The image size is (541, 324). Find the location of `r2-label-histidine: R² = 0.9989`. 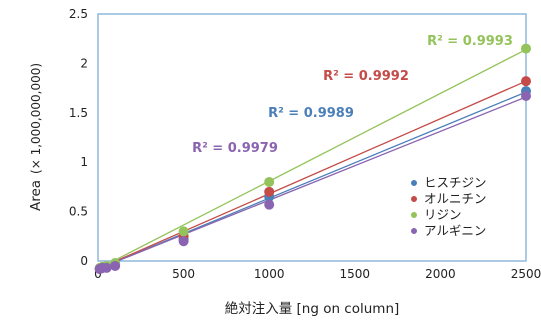

r2-label-histidine: R² = 0.9989 is located at coordinates (311, 113).